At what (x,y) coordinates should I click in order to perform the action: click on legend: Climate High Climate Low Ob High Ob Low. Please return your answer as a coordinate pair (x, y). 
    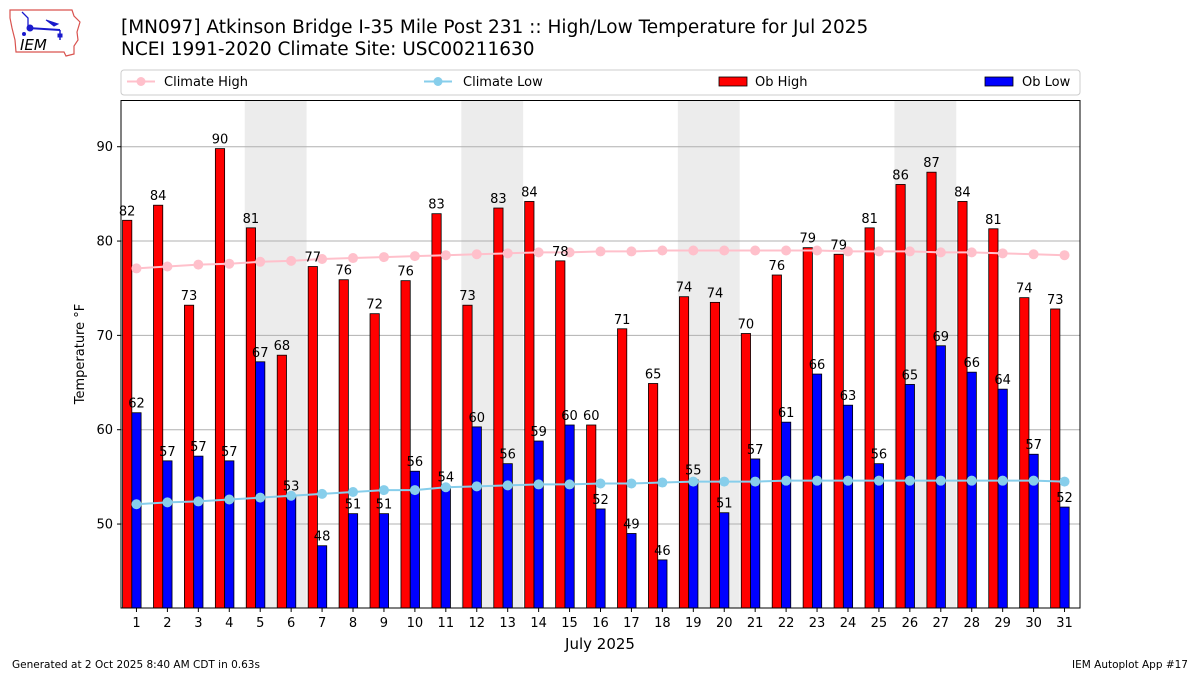
    Looking at the image, I should click on (600, 82).